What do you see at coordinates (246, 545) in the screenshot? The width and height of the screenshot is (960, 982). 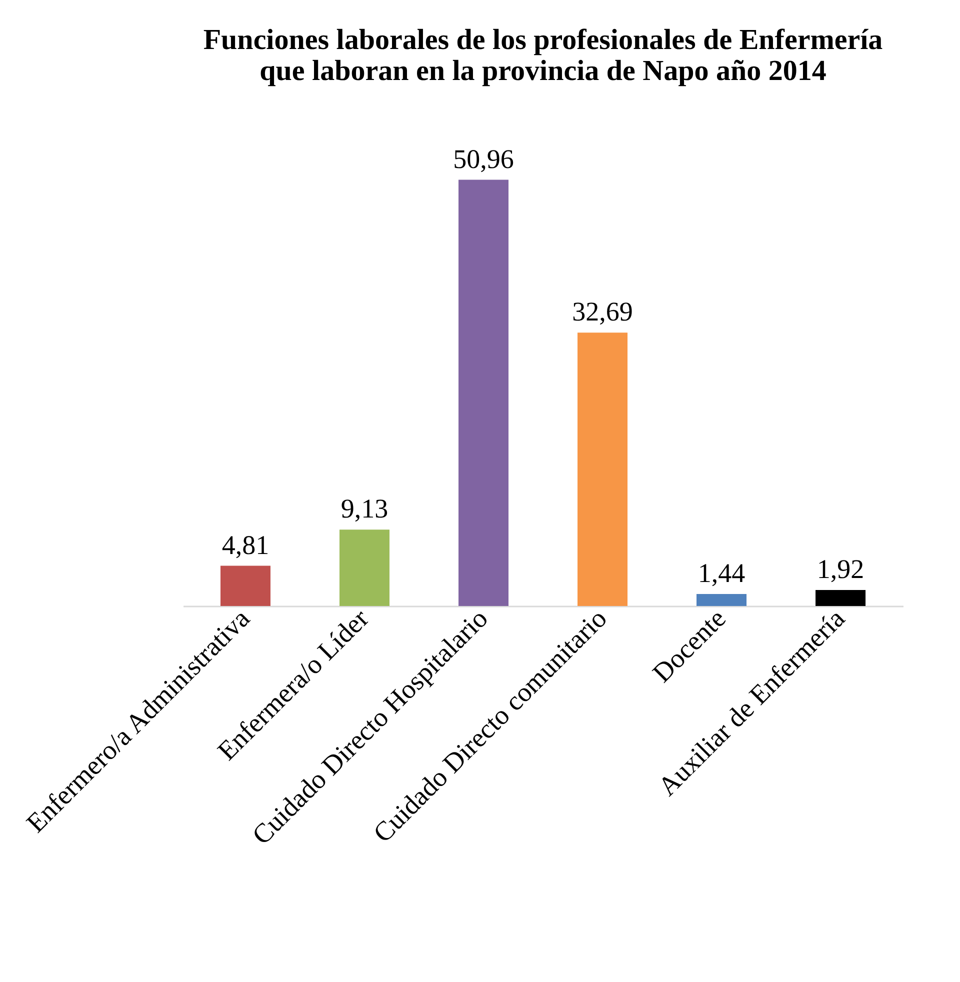 I see `data-label: 4,81` at bounding box center [246, 545].